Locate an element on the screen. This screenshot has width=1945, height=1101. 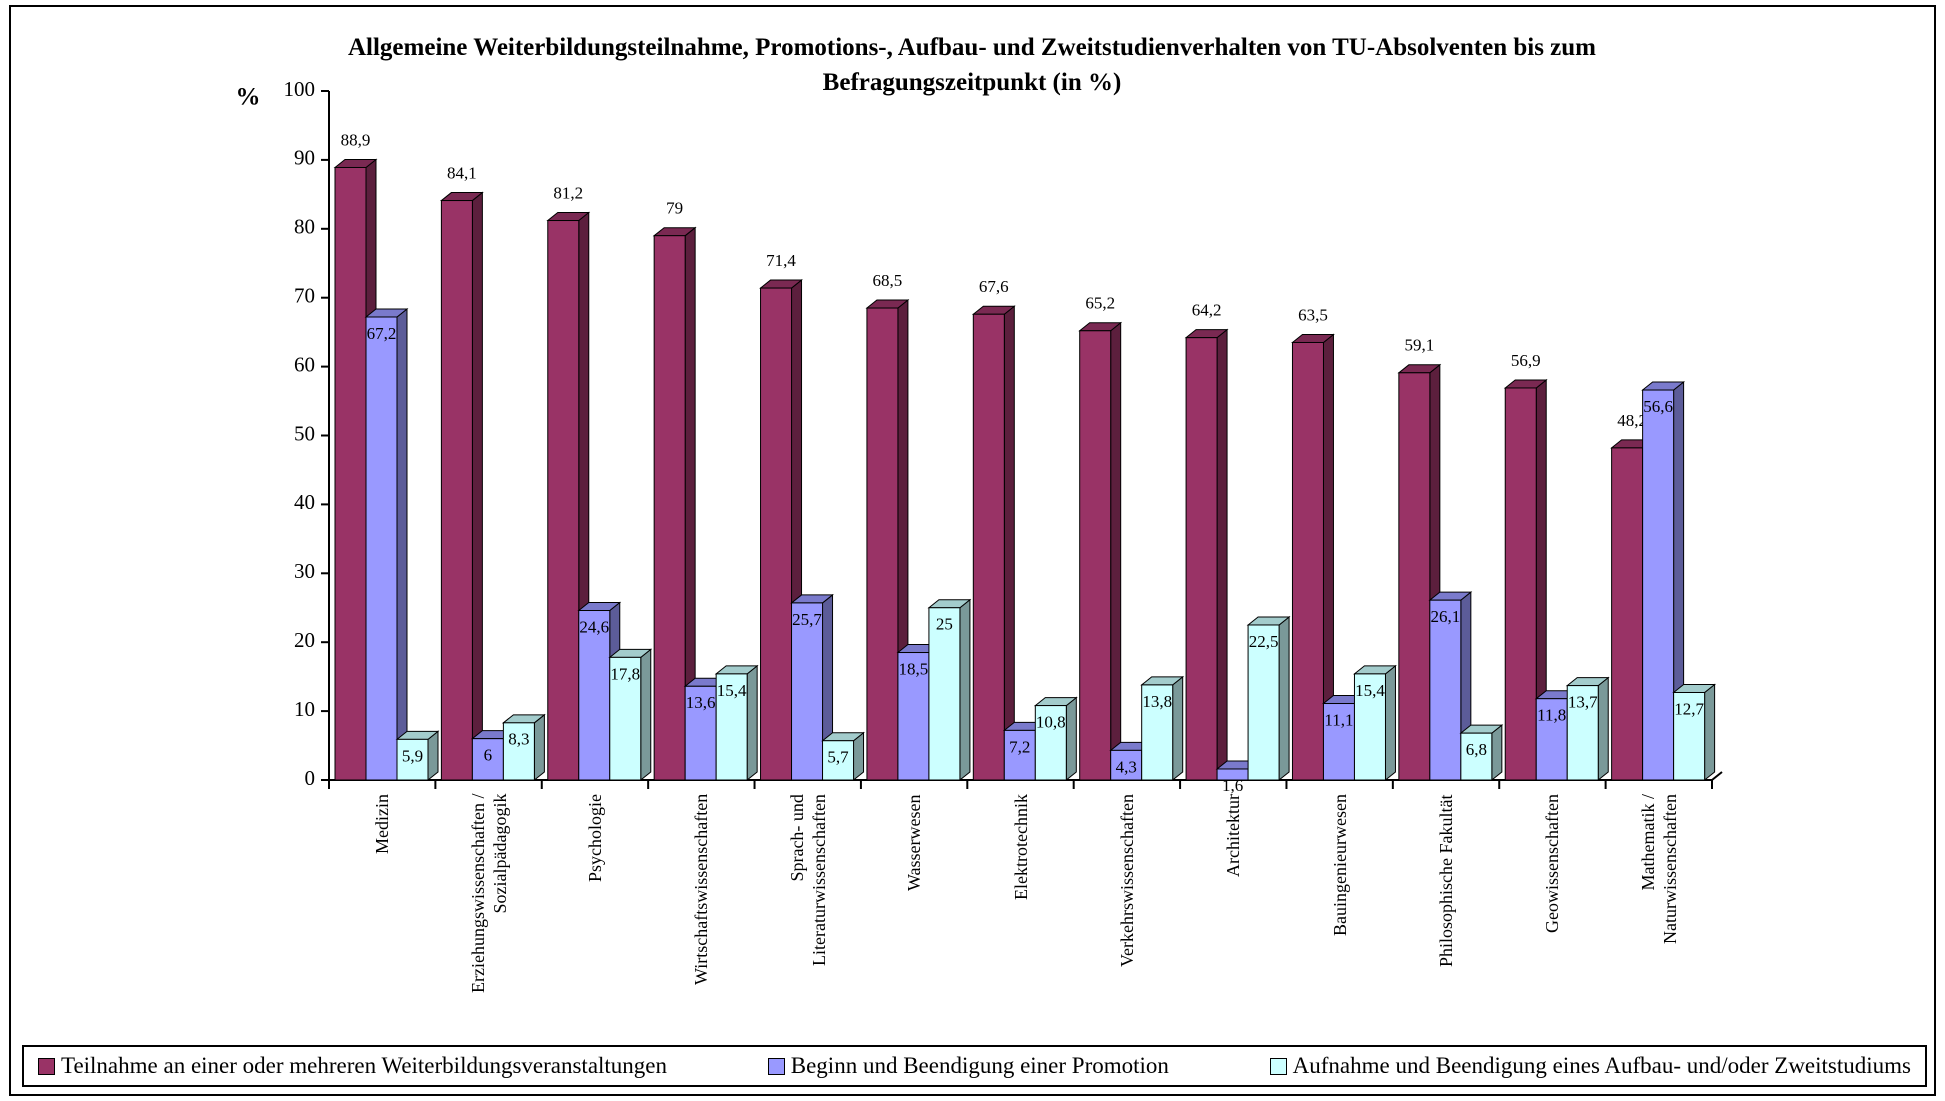
value-label: 67,6 is located at coordinates (994, 286).